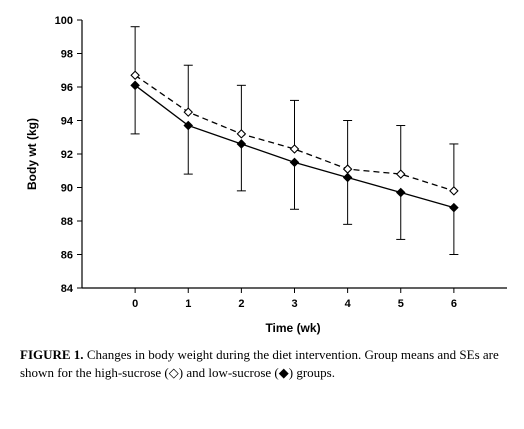  I want to click on y-tick-label: 90, so click(67, 189).